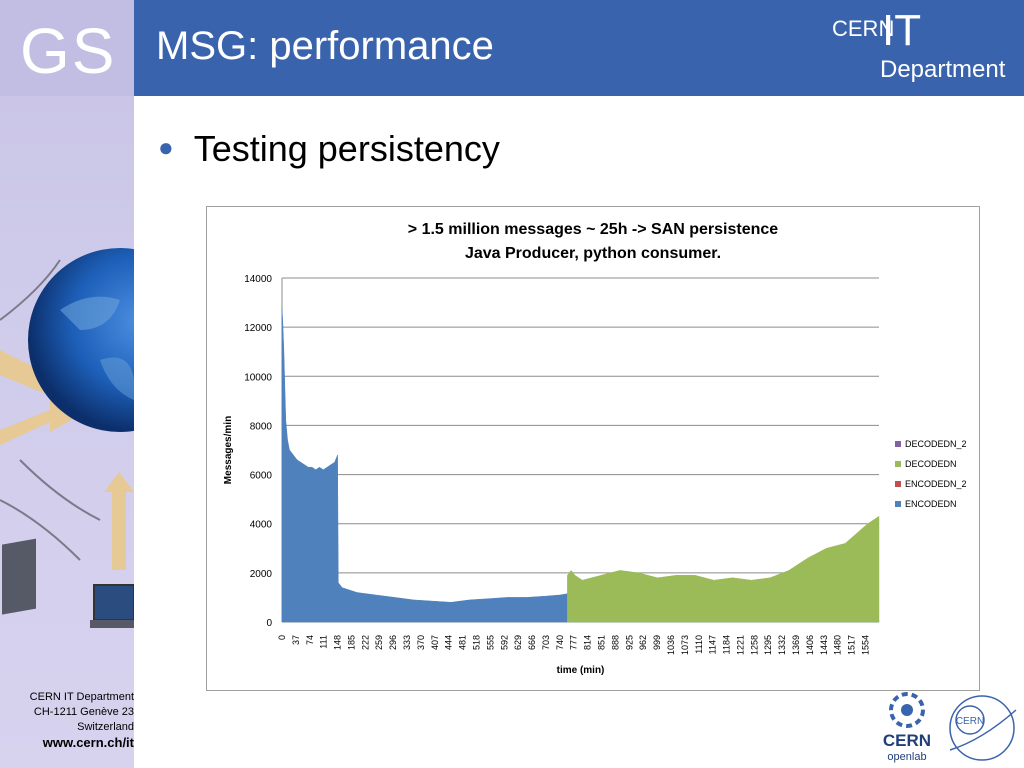 This screenshot has width=1024, height=768. Describe the element at coordinates (228, 450) in the screenshot. I see `y-axis-label: Messages/min` at that location.